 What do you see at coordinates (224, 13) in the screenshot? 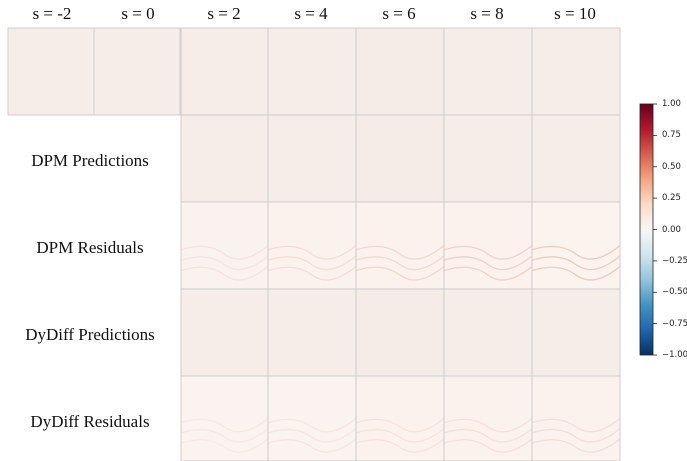
I see `column-header-s-2: s = 2` at bounding box center [224, 13].